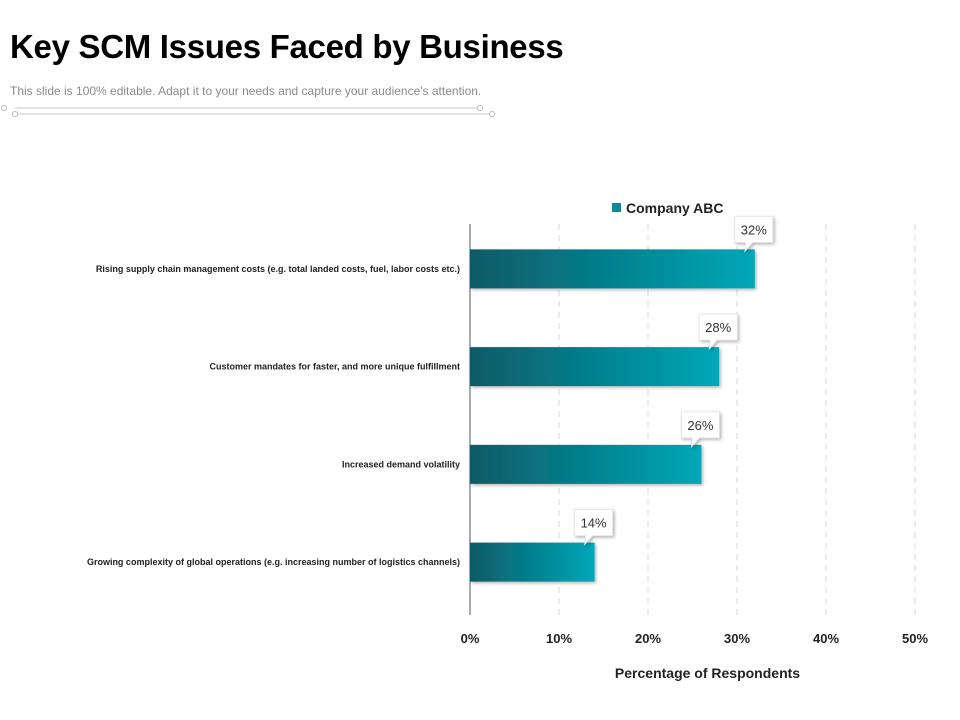 The width and height of the screenshot is (960, 720). What do you see at coordinates (707, 673) in the screenshot?
I see `x-axis-title: Percentage of Respondents` at bounding box center [707, 673].